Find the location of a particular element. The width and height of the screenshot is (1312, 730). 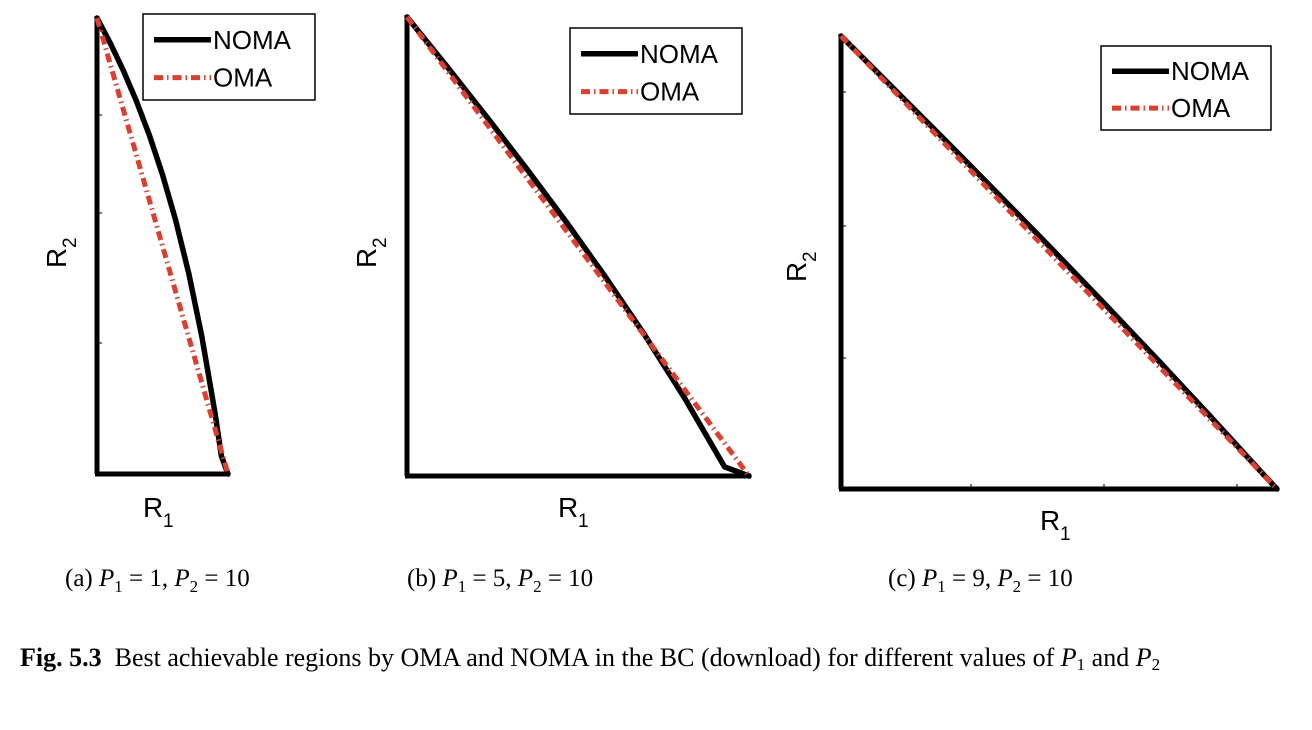

caption-p2: P is located at coordinates (1143, 657).